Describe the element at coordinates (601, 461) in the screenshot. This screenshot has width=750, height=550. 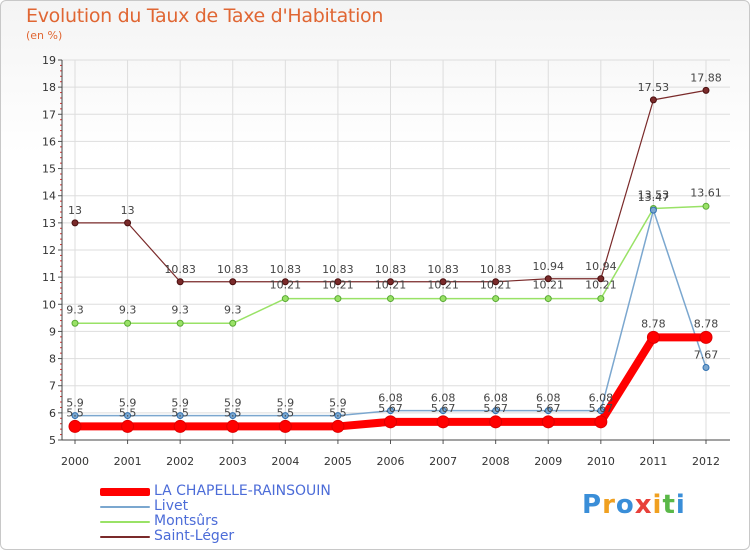
I see `x-tick-label: 2010` at that location.